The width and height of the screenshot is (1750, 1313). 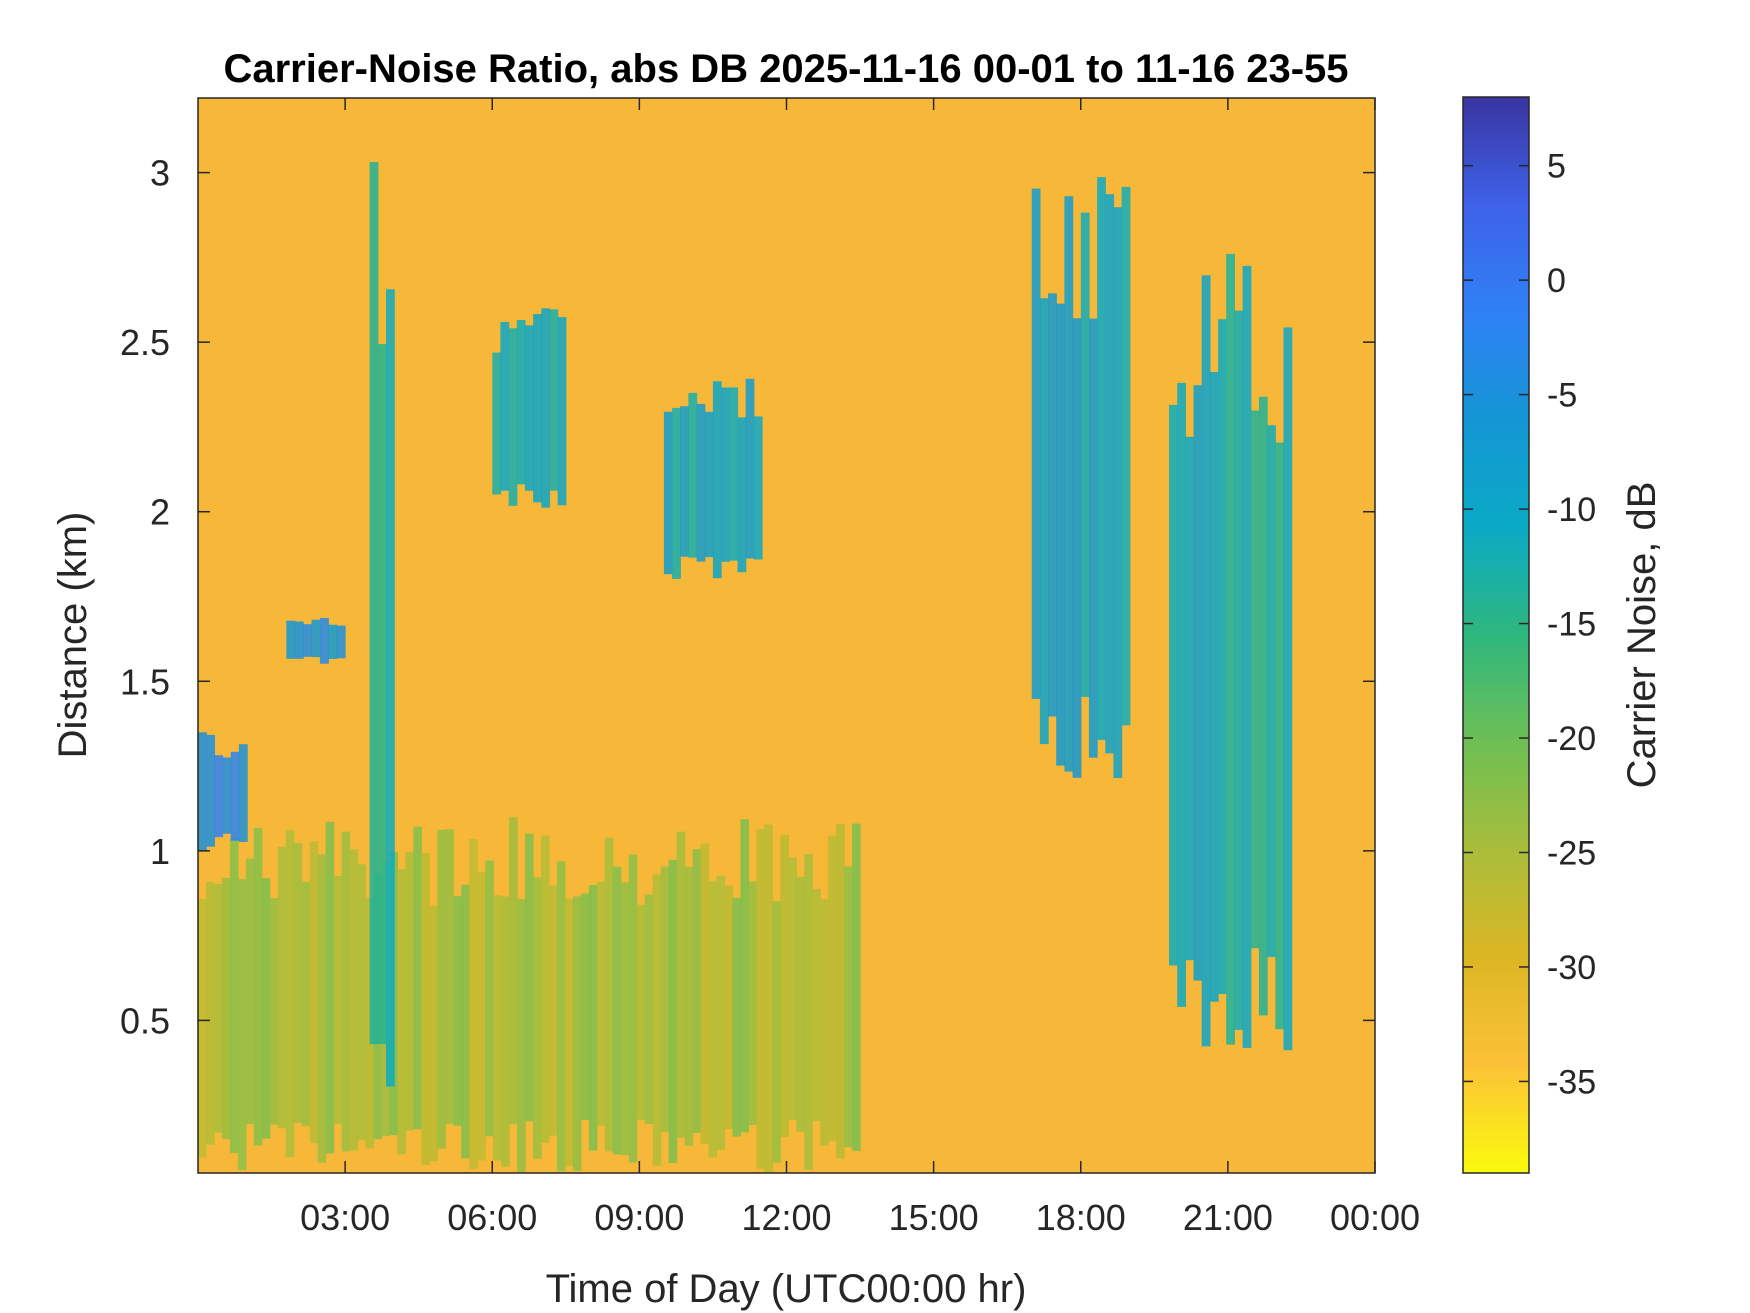 I want to click on heatmap-region-dawn-boundary-top, so click(x=223, y=791).